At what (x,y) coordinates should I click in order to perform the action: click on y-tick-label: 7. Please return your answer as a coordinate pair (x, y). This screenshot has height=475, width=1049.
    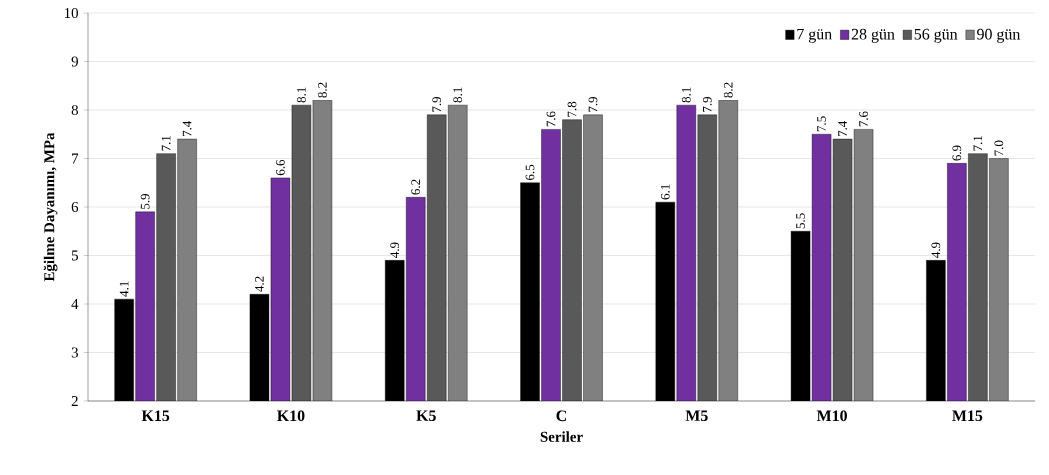
    Looking at the image, I should click on (75, 158).